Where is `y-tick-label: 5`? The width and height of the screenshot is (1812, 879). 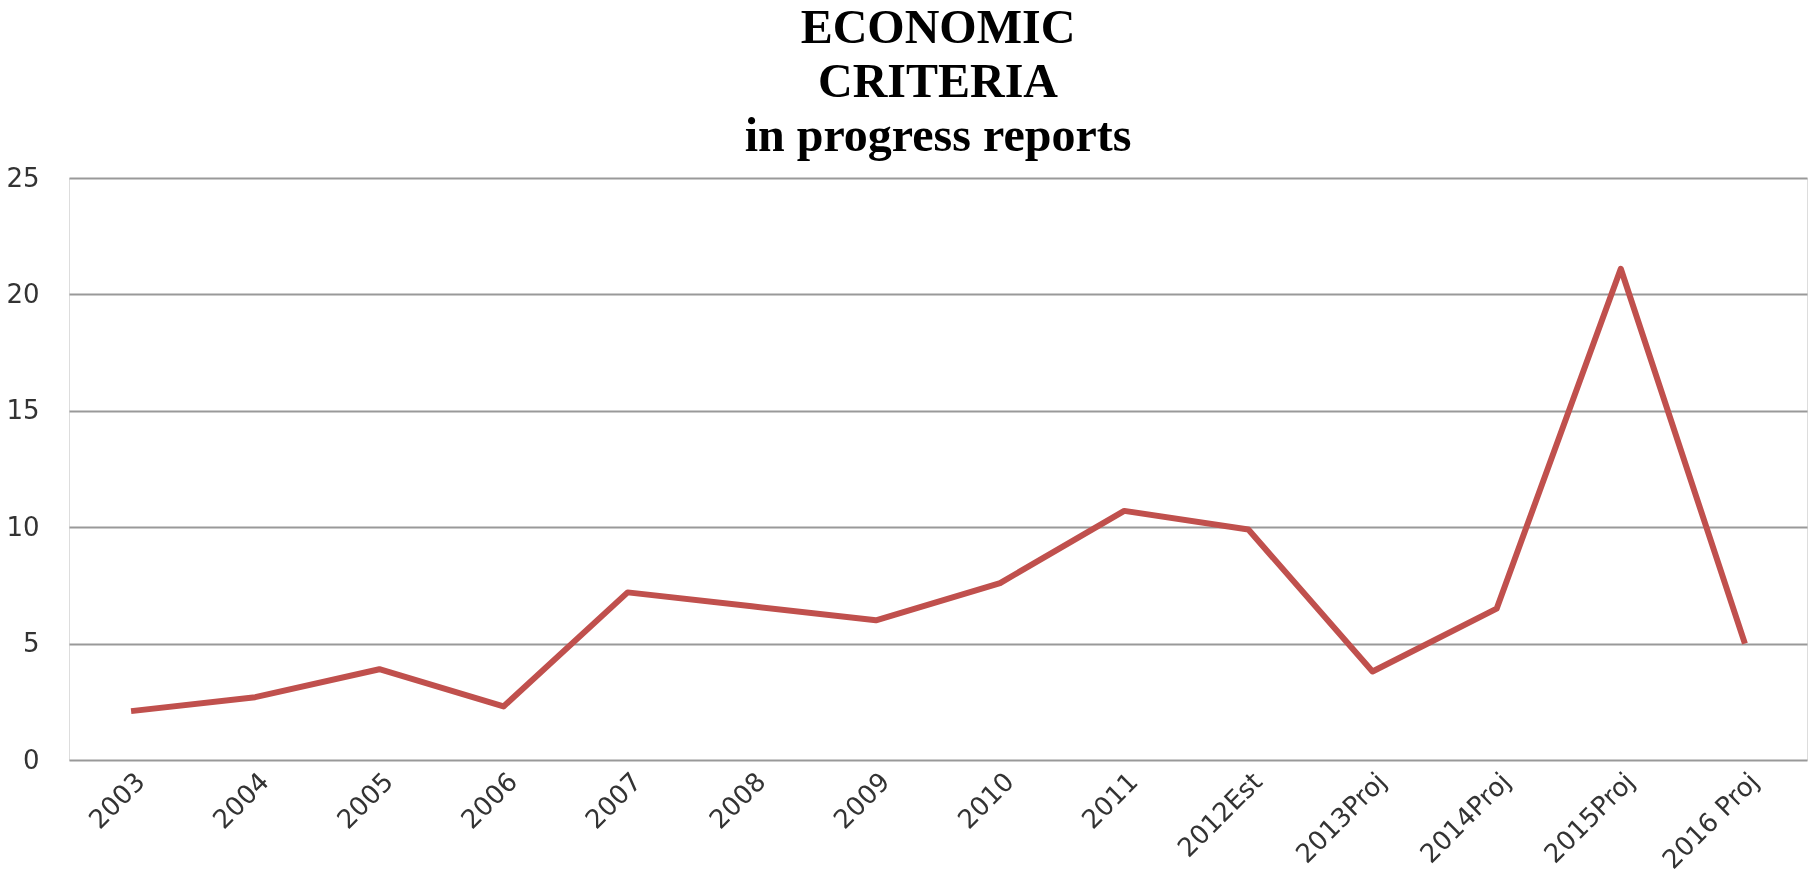 y-tick-label: 5 is located at coordinates (31, 643).